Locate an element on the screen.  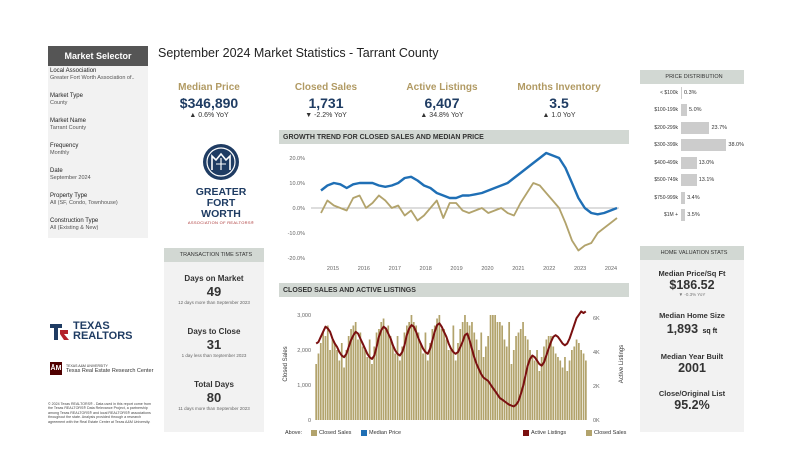
texas-realtors-logo: TEXAS REALTORS is located at coordinates (100, 331).